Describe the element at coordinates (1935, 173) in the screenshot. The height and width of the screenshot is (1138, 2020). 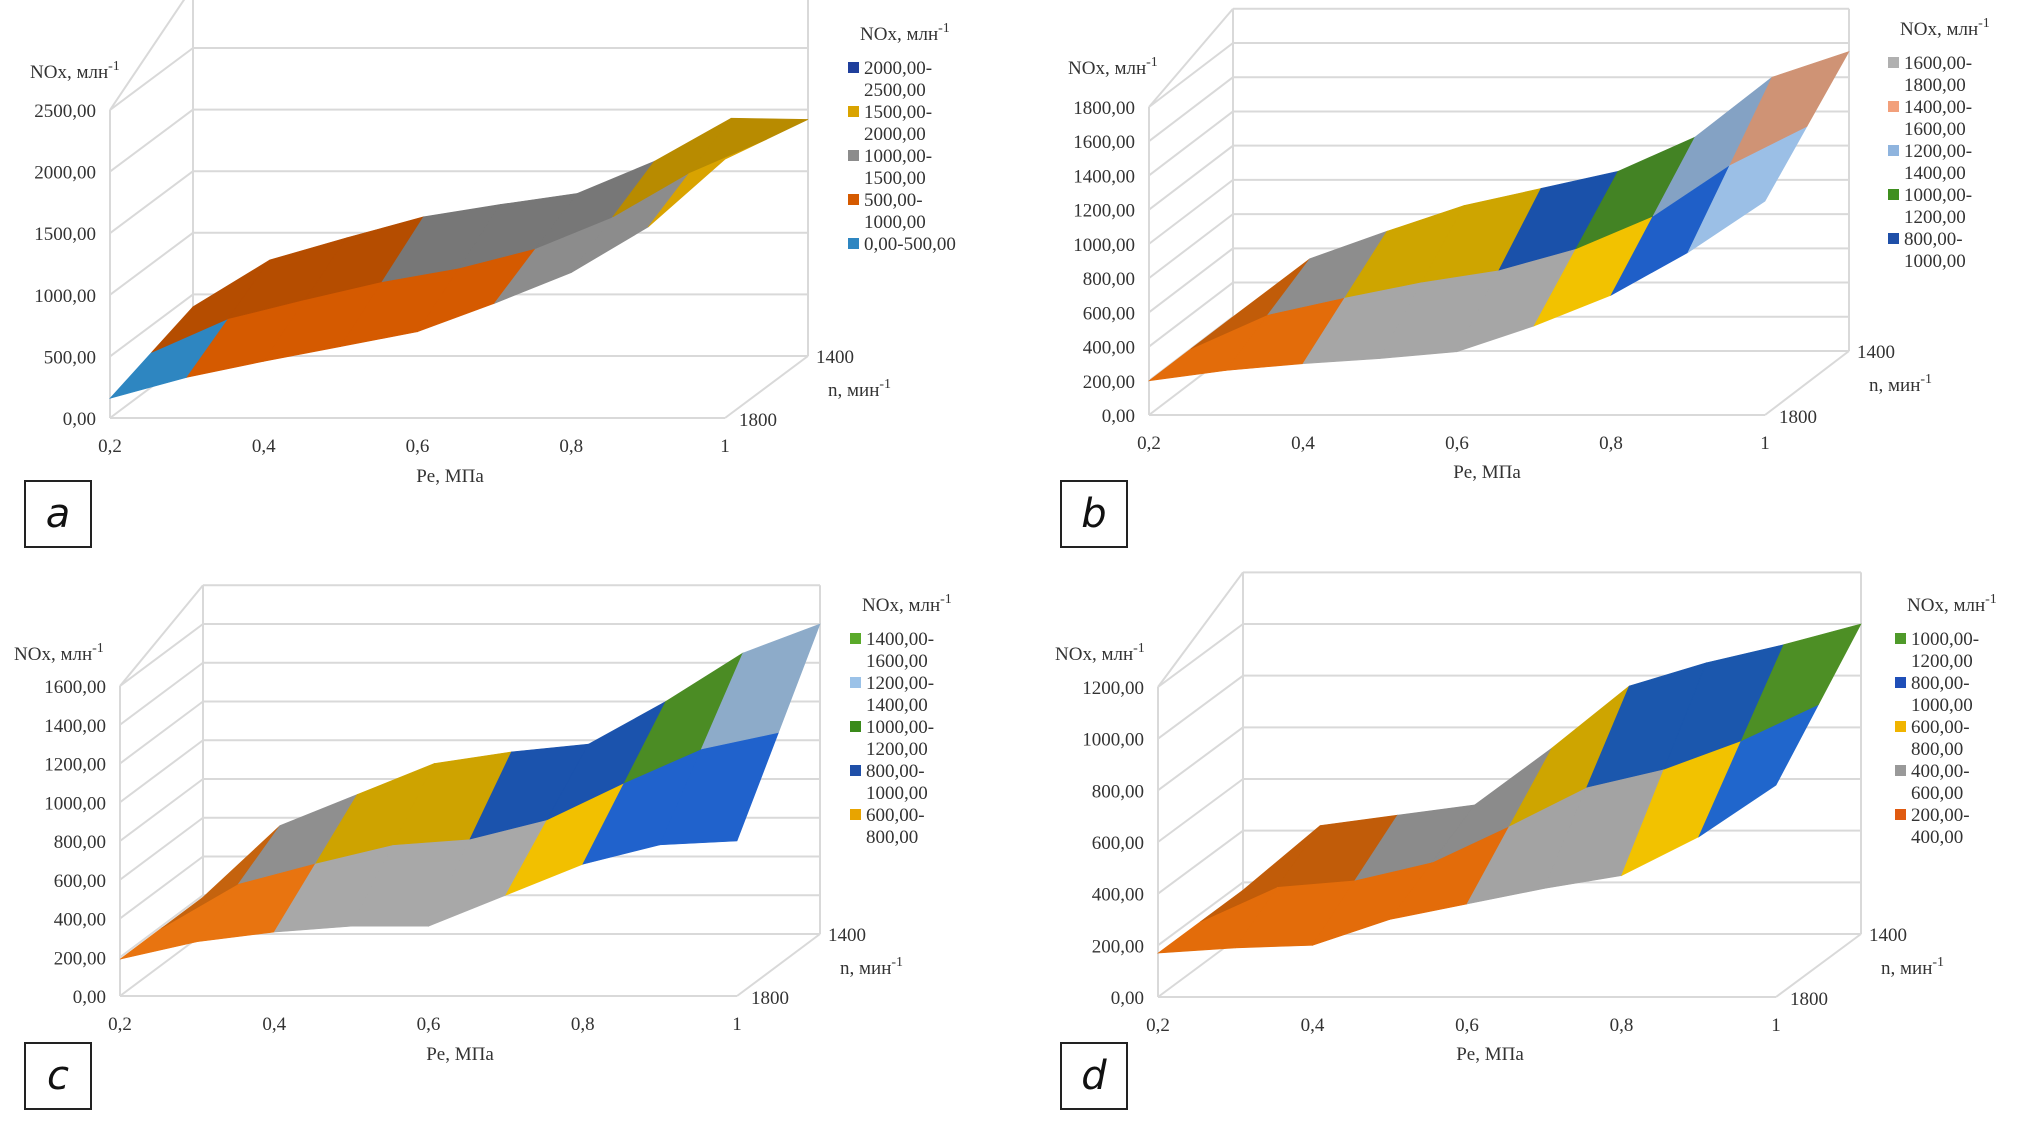
I see `legend-label: 1400,00` at that location.